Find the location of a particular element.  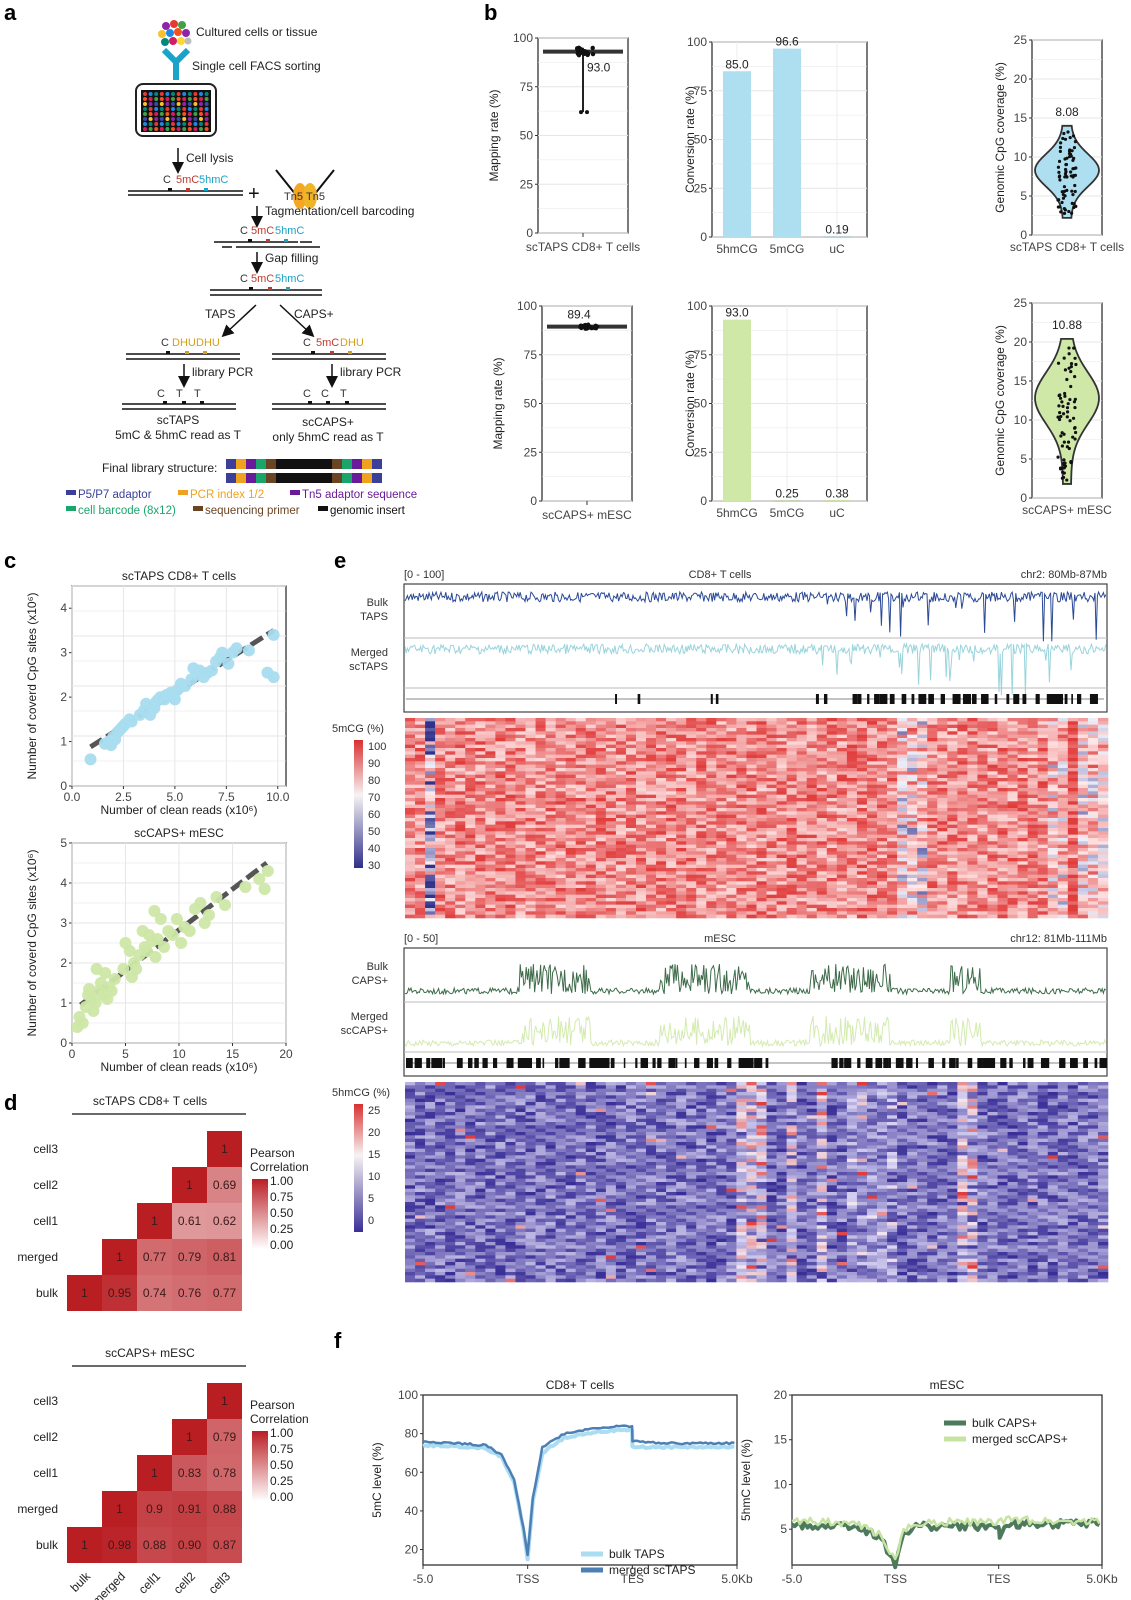

step-cultured: Cultured cells or tissue is located at coordinates (257, 32).